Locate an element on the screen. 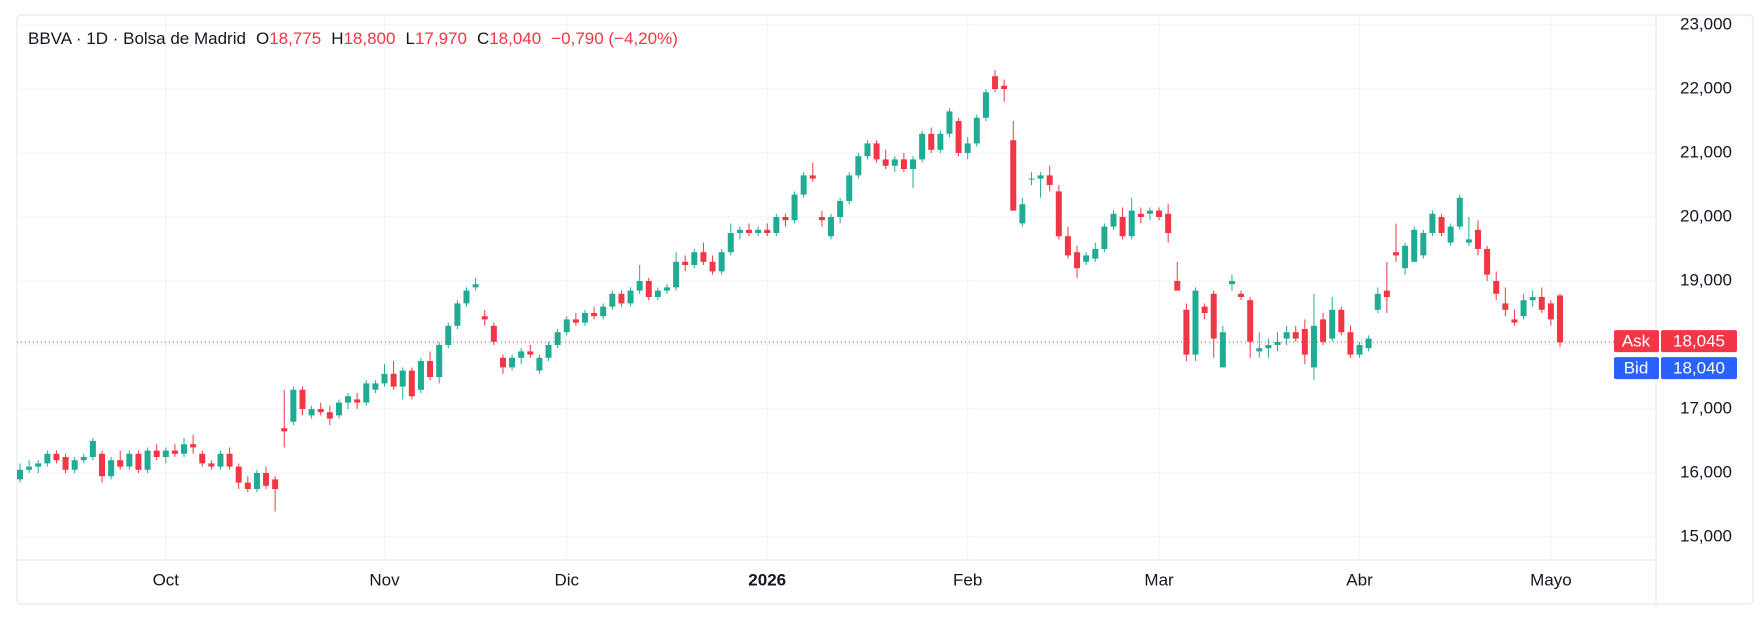 The height and width of the screenshot is (620, 1760). ask-value: 18,045 is located at coordinates (1699, 341).